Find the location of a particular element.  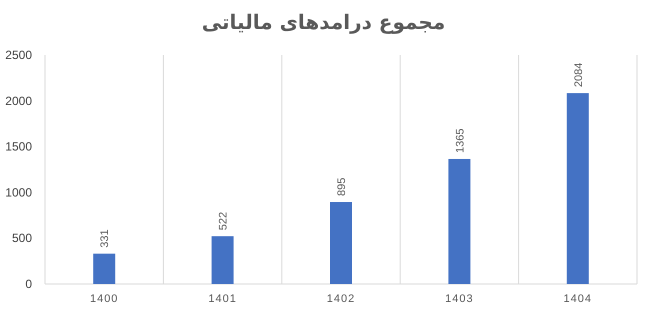

x-tick-label: 1402 is located at coordinates (341, 299).